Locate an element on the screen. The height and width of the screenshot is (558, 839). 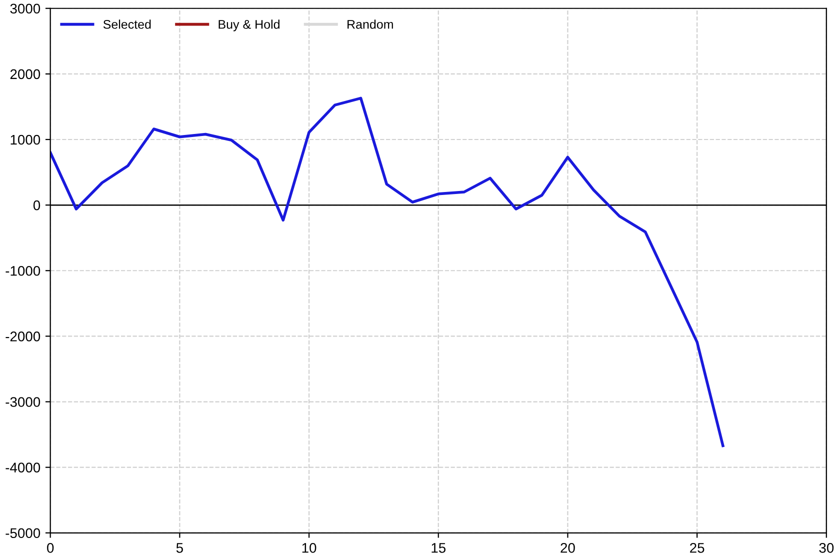
y-tick-label: -4000 is located at coordinates (23, 467).